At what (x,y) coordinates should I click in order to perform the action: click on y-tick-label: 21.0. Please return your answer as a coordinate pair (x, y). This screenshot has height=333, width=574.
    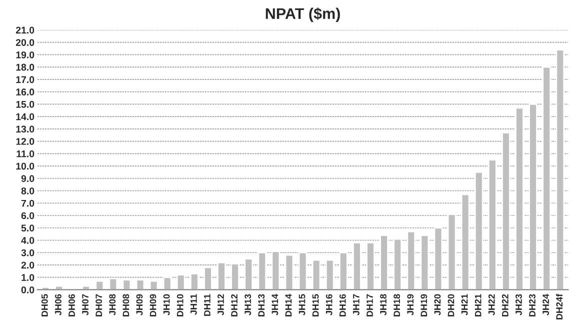
    Looking at the image, I should click on (25, 30).